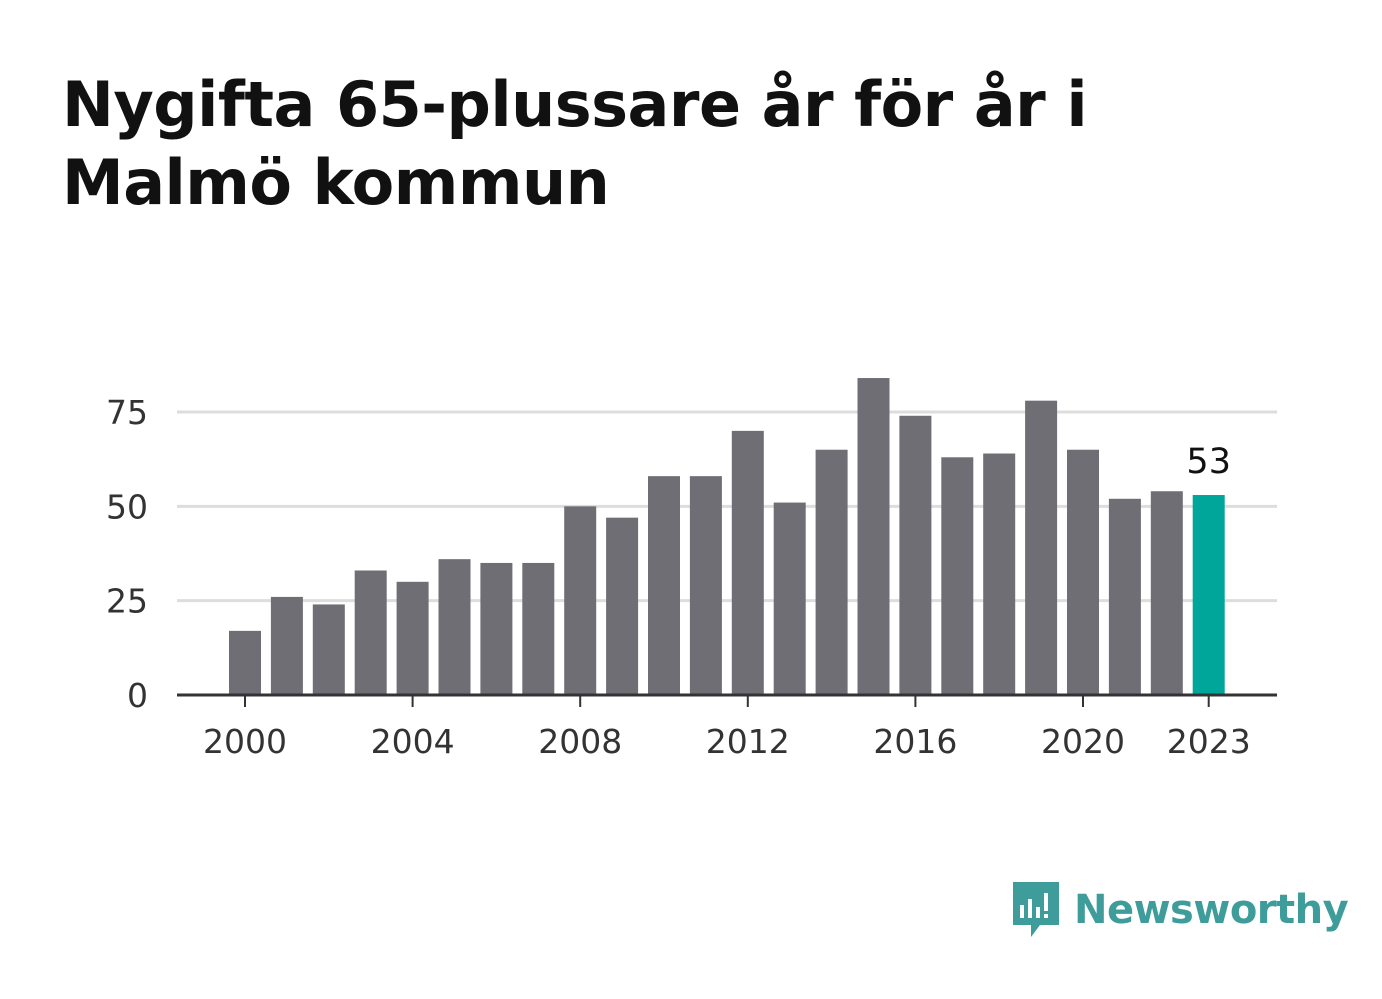 Image resolution: width=1382 pixels, height=999 pixels. Describe the element at coordinates (748, 741) in the screenshot. I see `x-tick-label-2012: 2012` at that location.